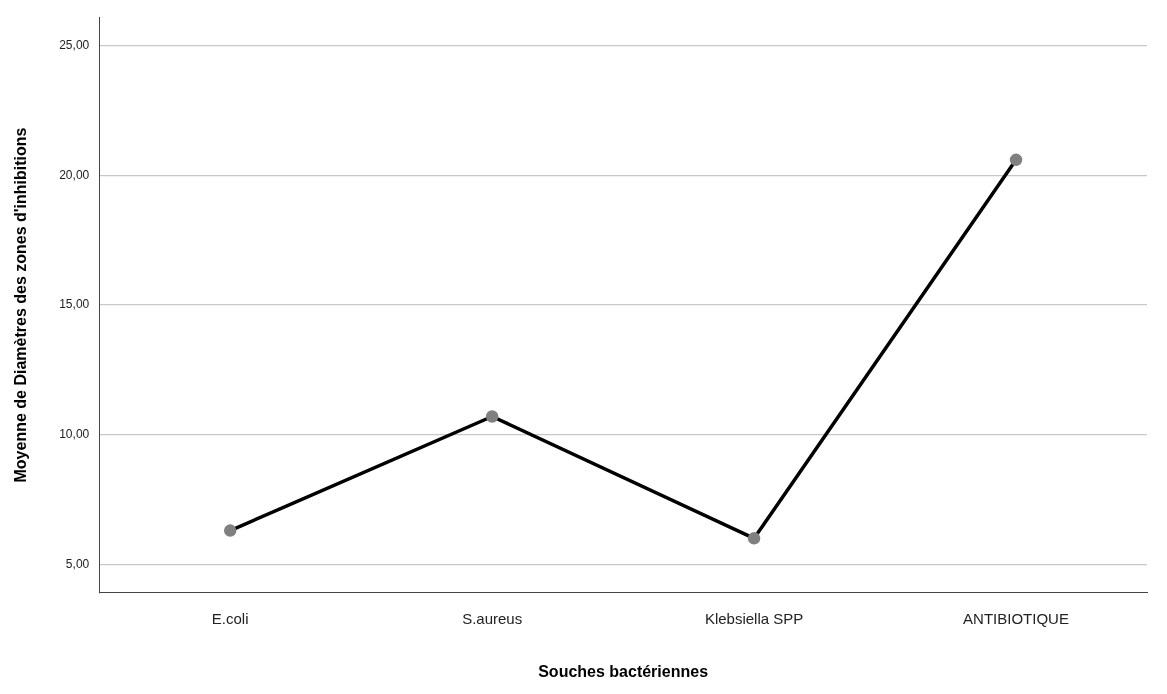 The image size is (1167, 694). What do you see at coordinates (21, 305) in the screenshot?
I see `y-axis-title: Moyenne de Diamètres des zones d'inhibitions` at bounding box center [21, 305].